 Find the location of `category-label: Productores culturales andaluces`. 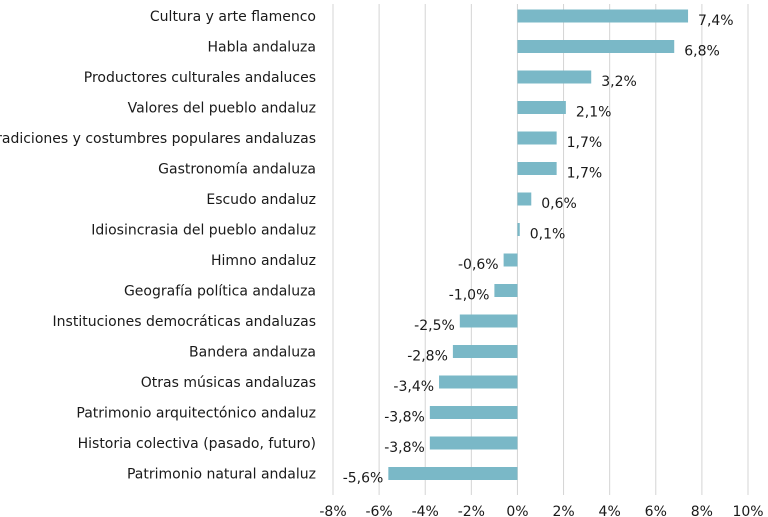

category-label: Productores culturales andaluces is located at coordinates (200, 78).